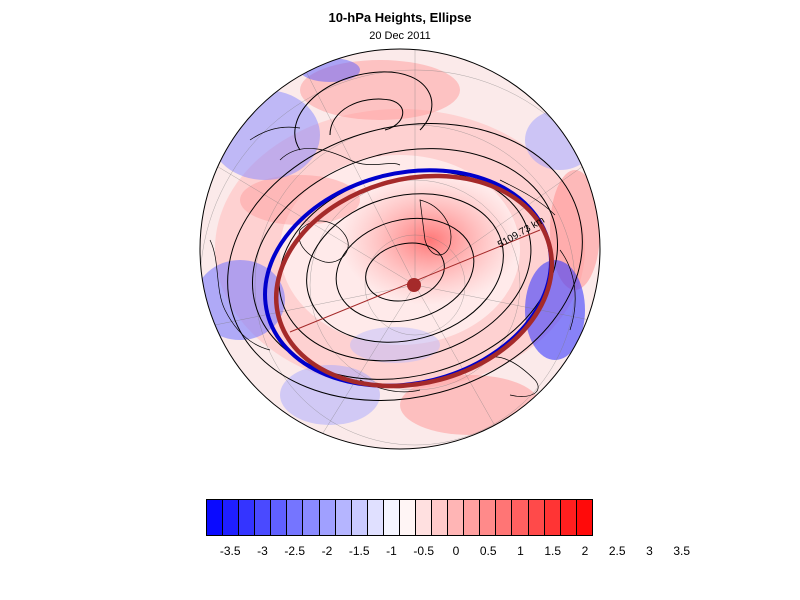 The image size is (800, 600). I want to click on colorbar-labels: -3.5 -3 -2.5 -2 -1.5 -1 -0.5 0 0.5 1 1.5 2 2.5 3 3.5, so click(400, 554).